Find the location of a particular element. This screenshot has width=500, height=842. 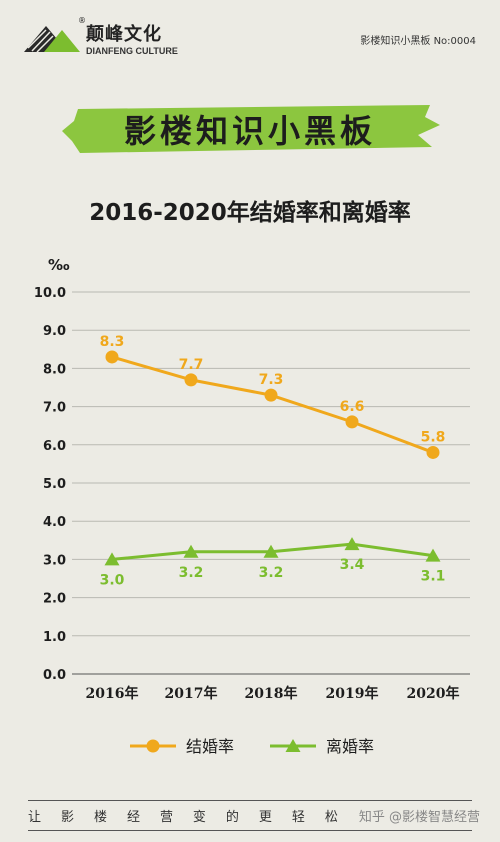

x-tick-label: 2017年 is located at coordinates (191, 693).